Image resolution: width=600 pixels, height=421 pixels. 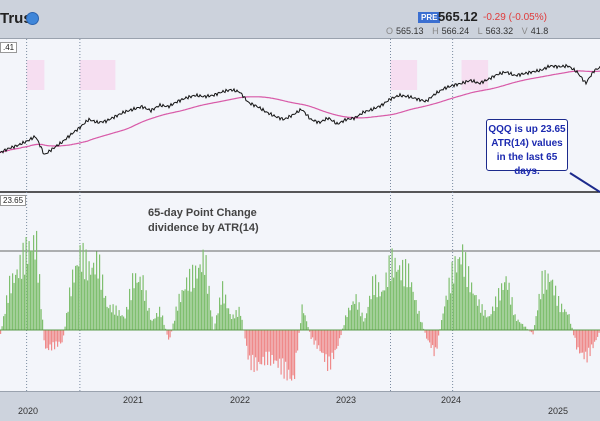 What do you see at coordinates (203, 228) in the screenshot?
I see `oscillator-title-line2: dividence by ATR(14)` at bounding box center [203, 228].